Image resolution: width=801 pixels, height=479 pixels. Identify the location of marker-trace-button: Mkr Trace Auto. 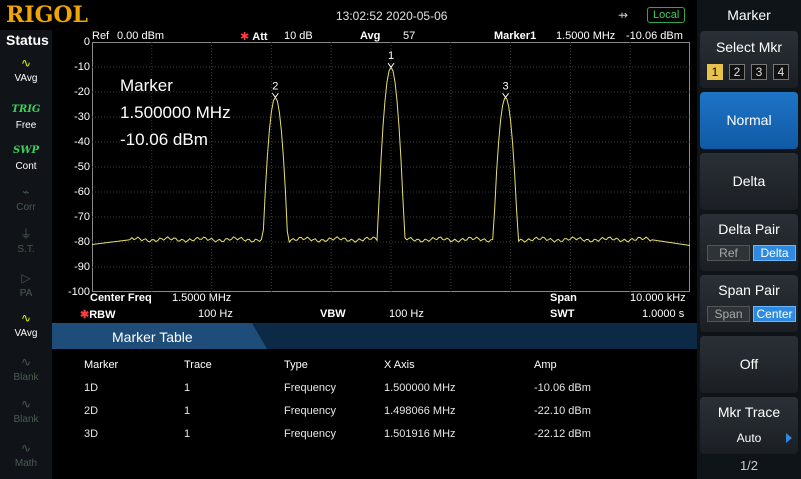
(749, 425).